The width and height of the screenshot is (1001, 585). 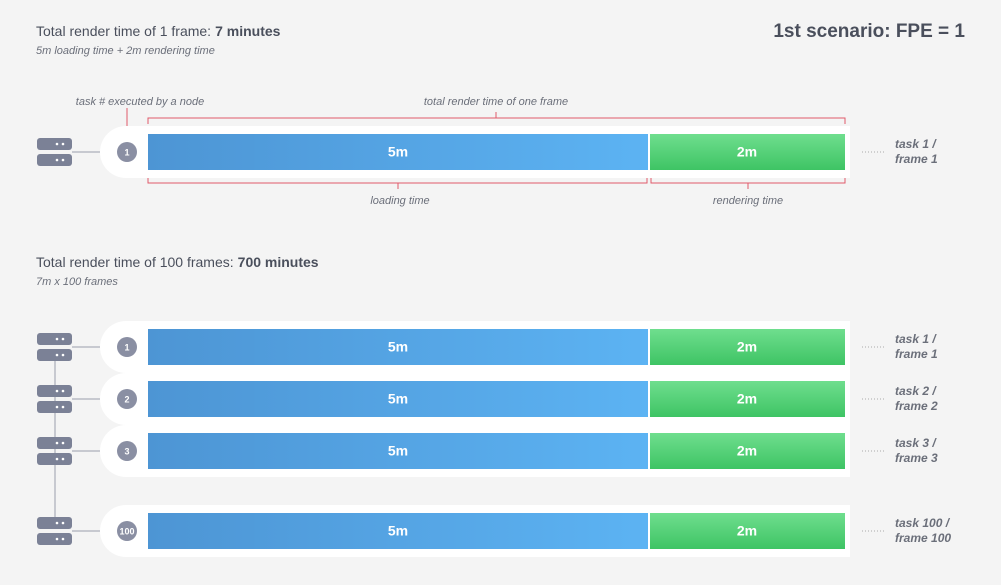 What do you see at coordinates (140, 102) in the screenshot?
I see `node-label: task # executed by a node` at bounding box center [140, 102].